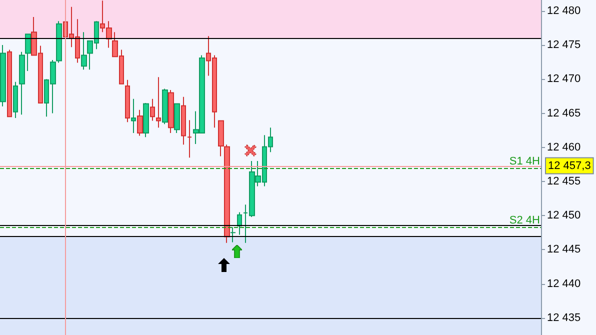 The height and width of the screenshot is (335, 596). Describe the element at coordinates (564, 147) in the screenshot. I see `y-tick-label: 12 460` at that location.